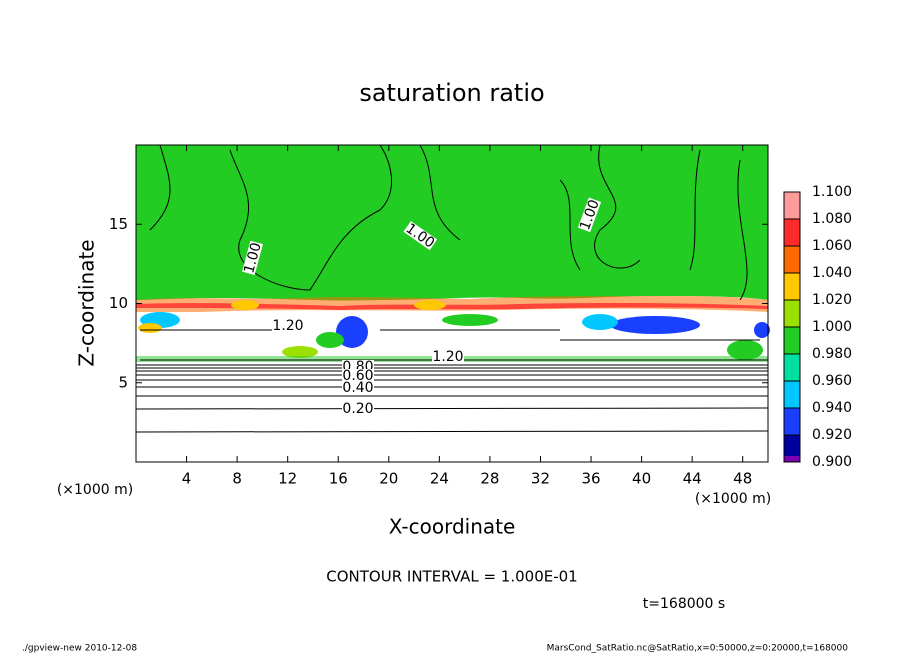  What do you see at coordinates (832, 246) in the screenshot?
I see `colorbar-label: 1.060` at bounding box center [832, 246].